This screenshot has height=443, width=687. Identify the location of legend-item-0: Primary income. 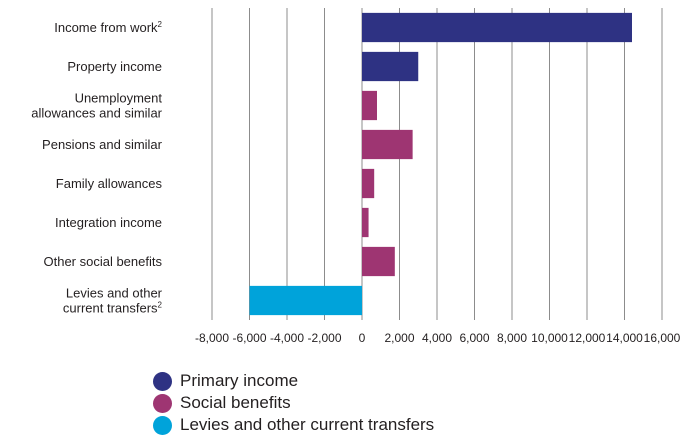
(293, 381).